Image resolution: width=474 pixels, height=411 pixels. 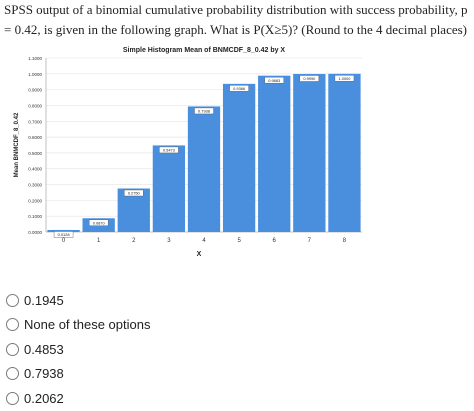 I want to click on x-tick-label: 4, so click(x=204, y=241).